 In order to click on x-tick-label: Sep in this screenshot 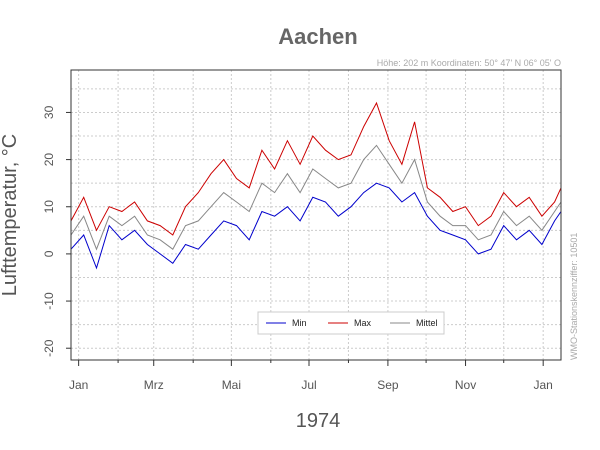, I will do `click(388, 385)`.